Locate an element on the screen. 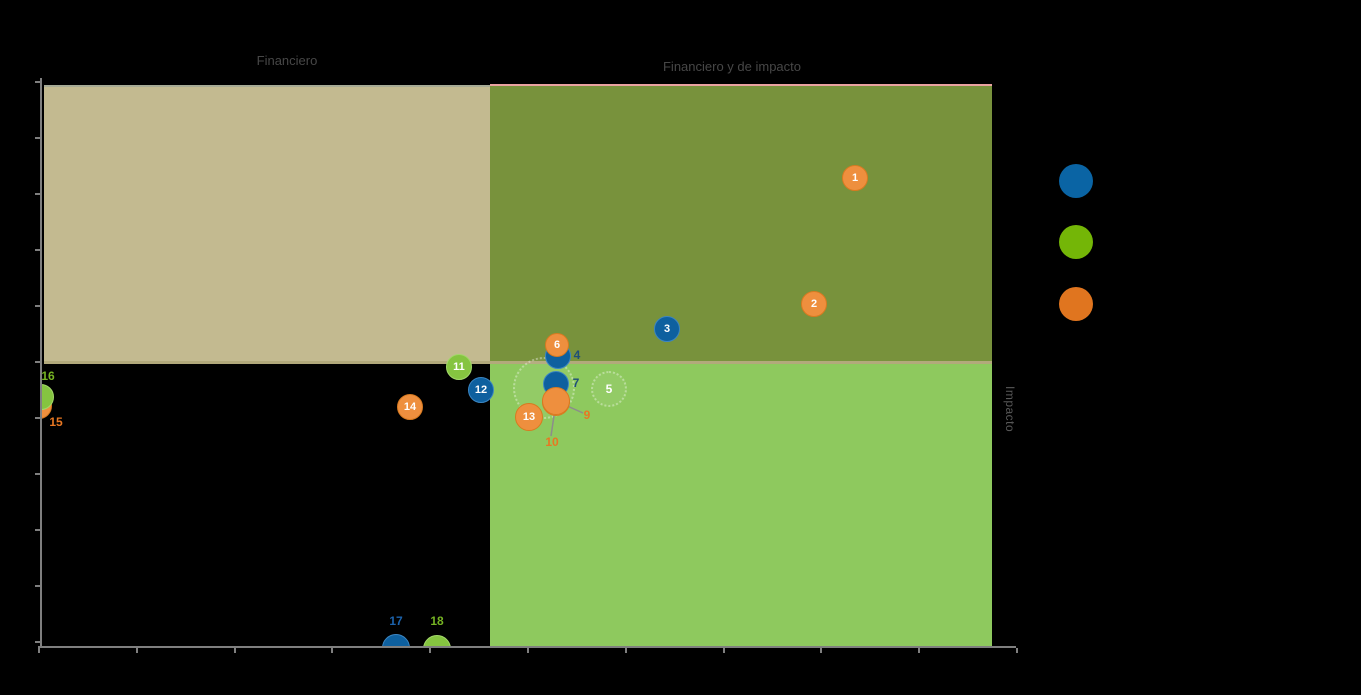  point-label-17: 17 is located at coordinates (396, 621).